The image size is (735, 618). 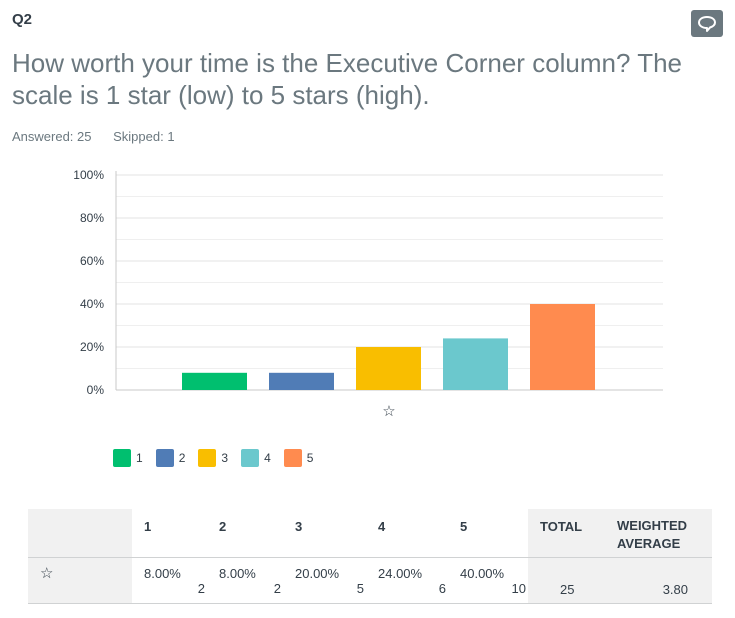 What do you see at coordinates (407, 580) in the screenshot?
I see `table-cell: 24.00% 6` at bounding box center [407, 580].